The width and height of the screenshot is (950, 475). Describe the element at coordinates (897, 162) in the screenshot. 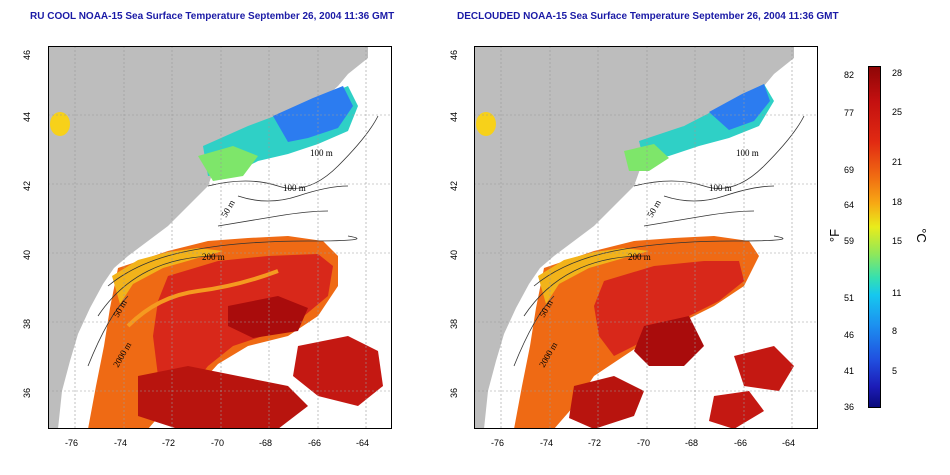

I see `celsius-tick: 21` at that location.